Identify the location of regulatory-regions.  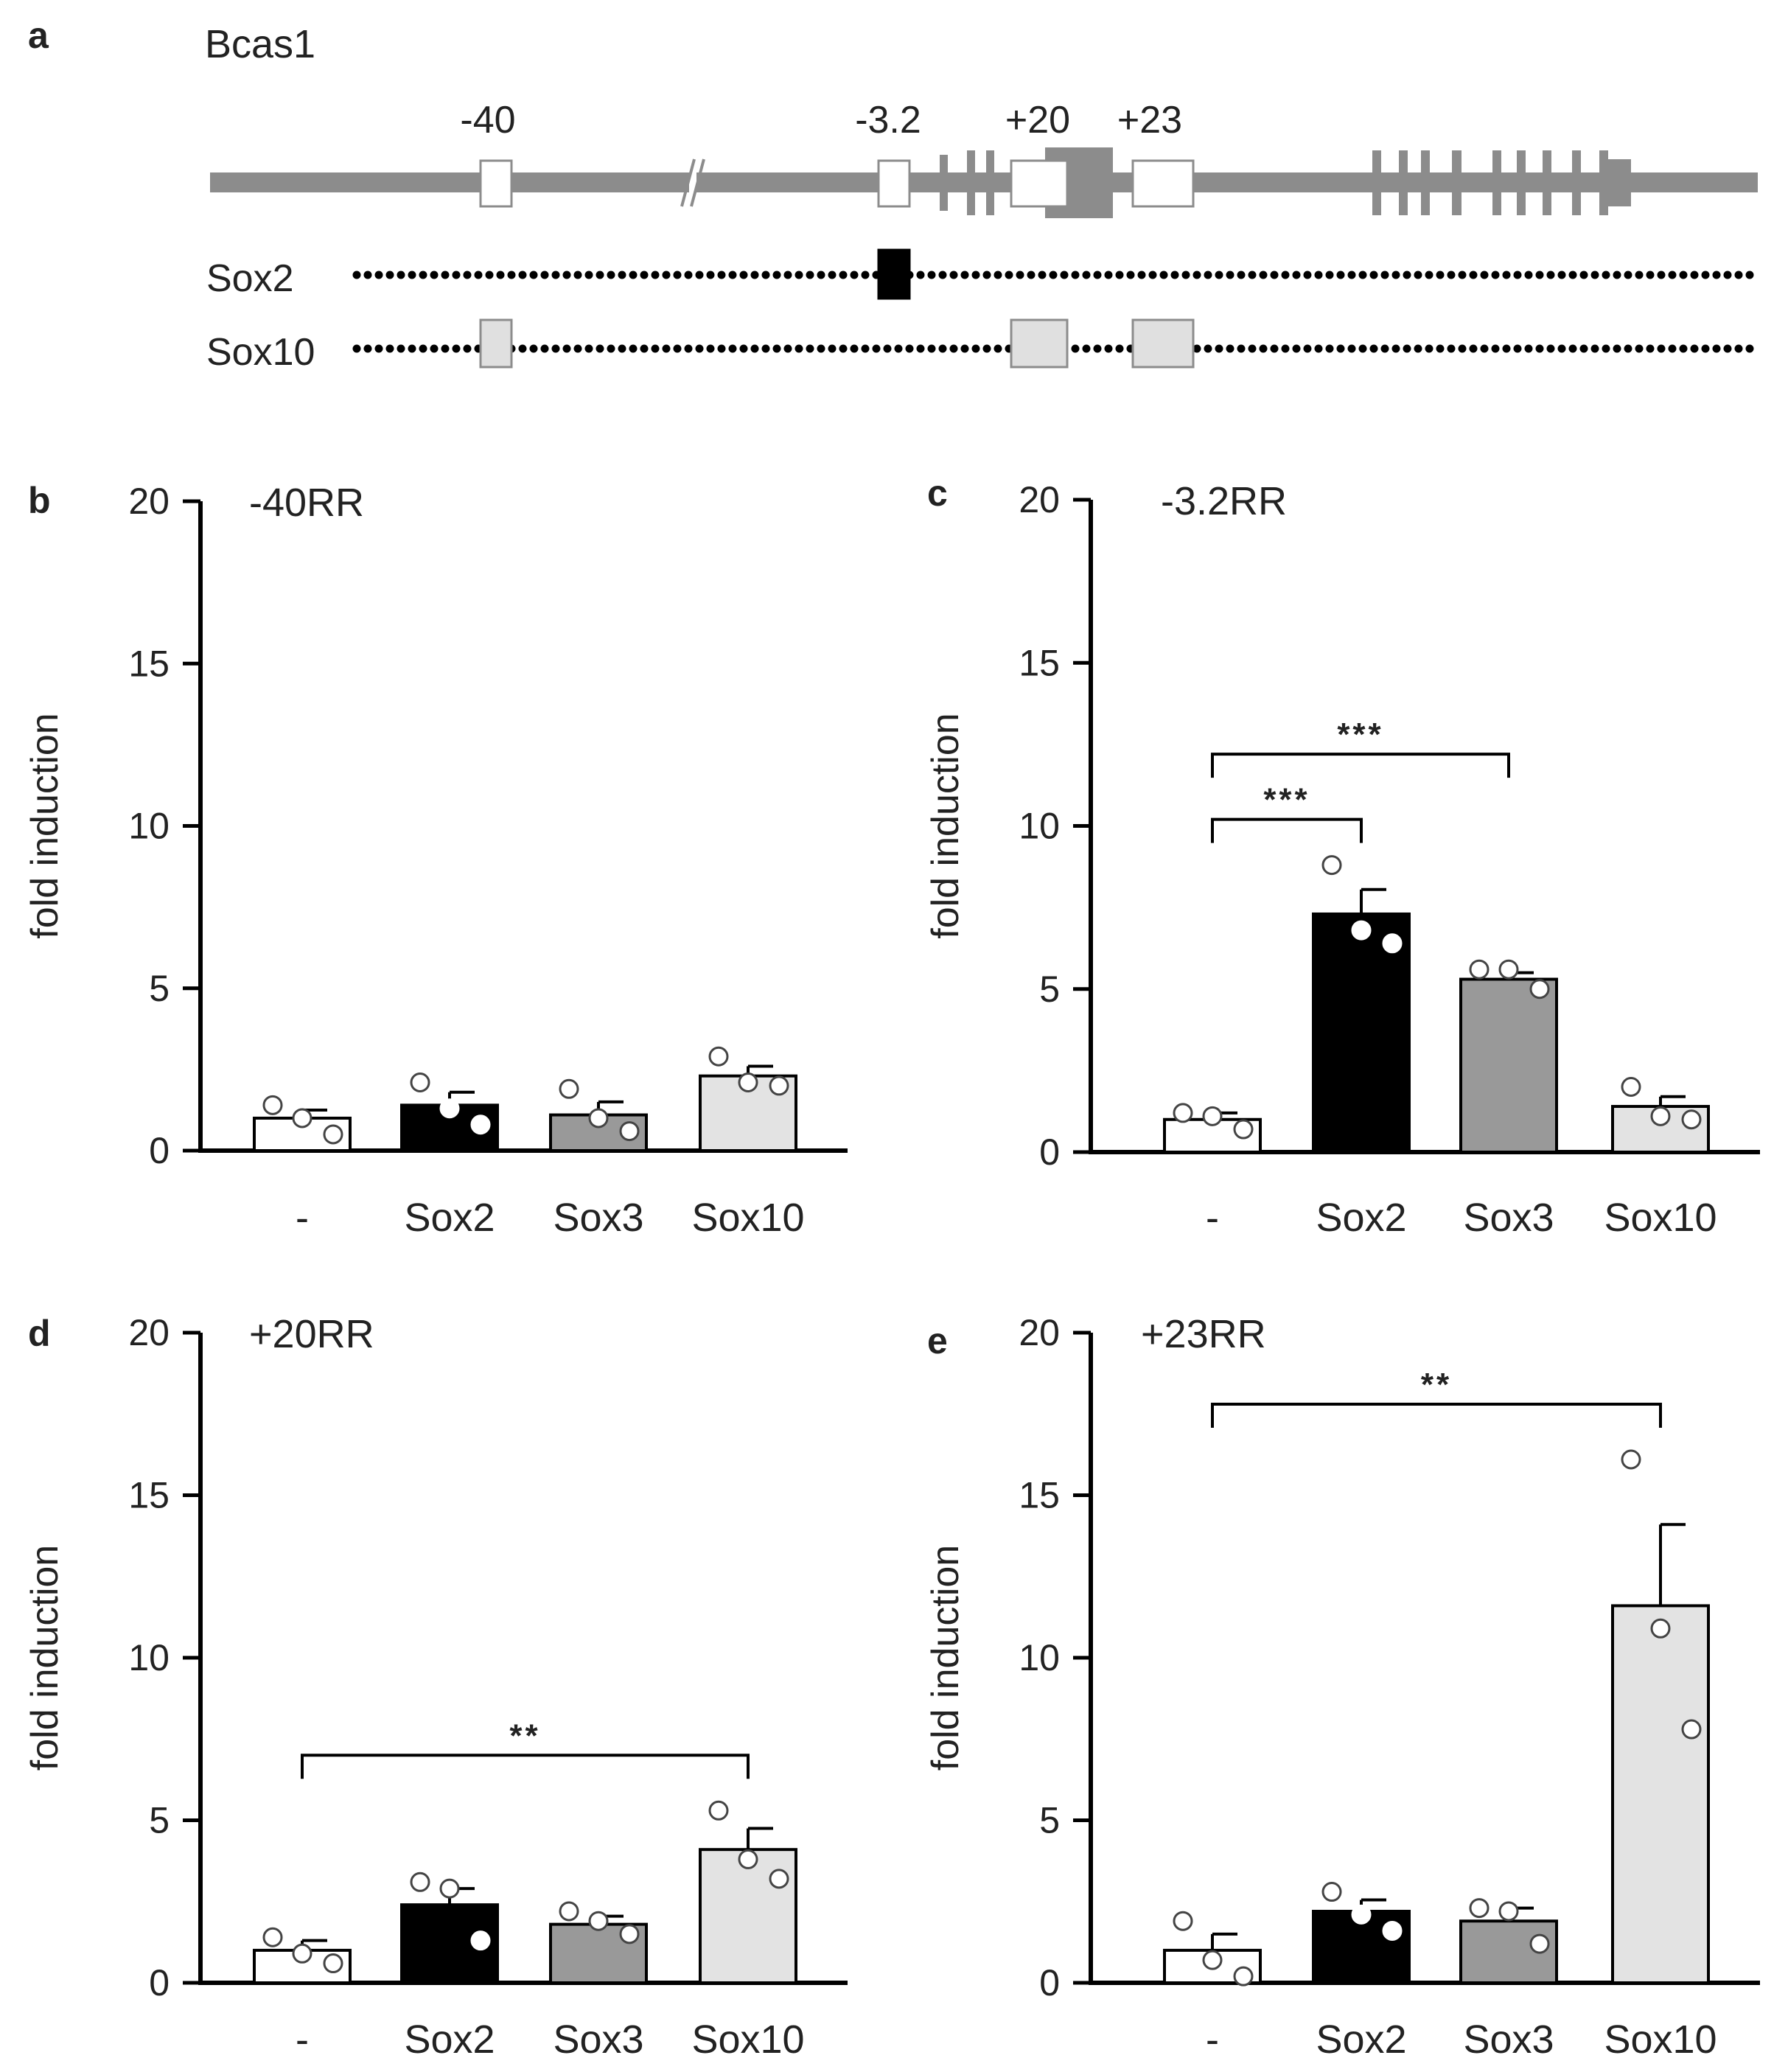
(837, 183).